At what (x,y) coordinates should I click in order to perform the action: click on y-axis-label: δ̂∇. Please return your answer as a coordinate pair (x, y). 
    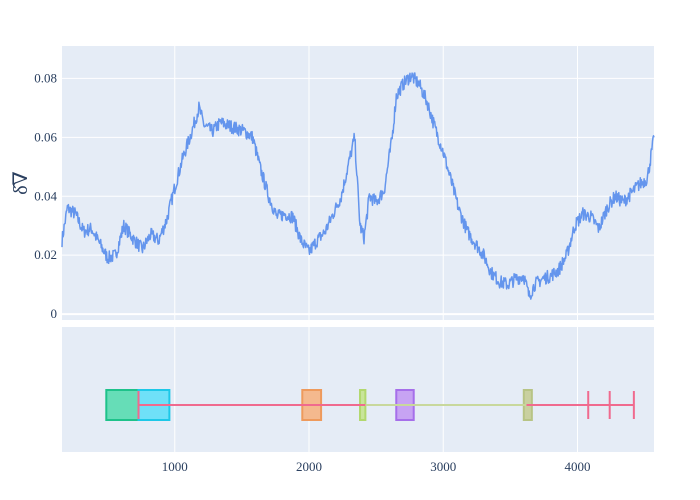
    Looking at the image, I should click on (21, 182).